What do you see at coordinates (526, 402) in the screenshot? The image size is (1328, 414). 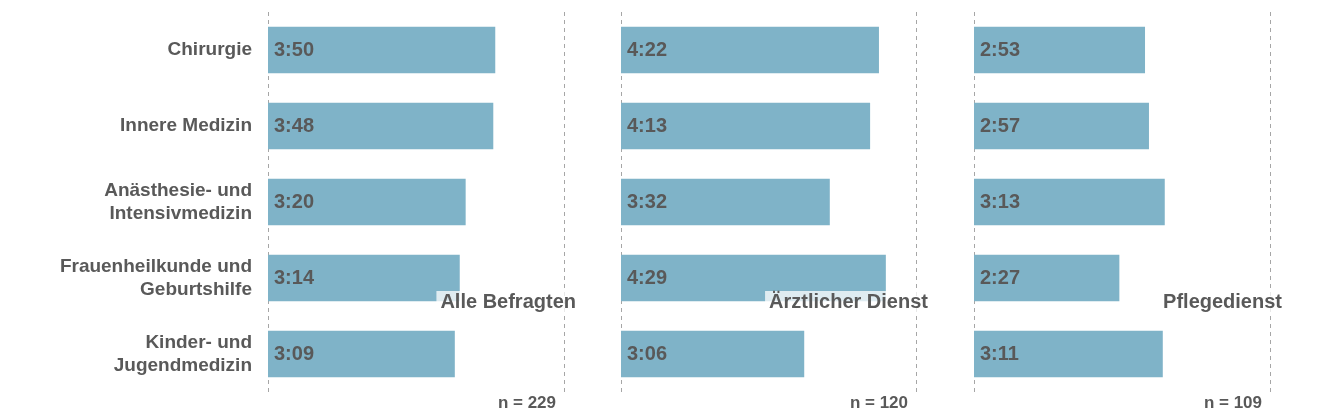 I see `text: n = 229` at bounding box center [526, 402].